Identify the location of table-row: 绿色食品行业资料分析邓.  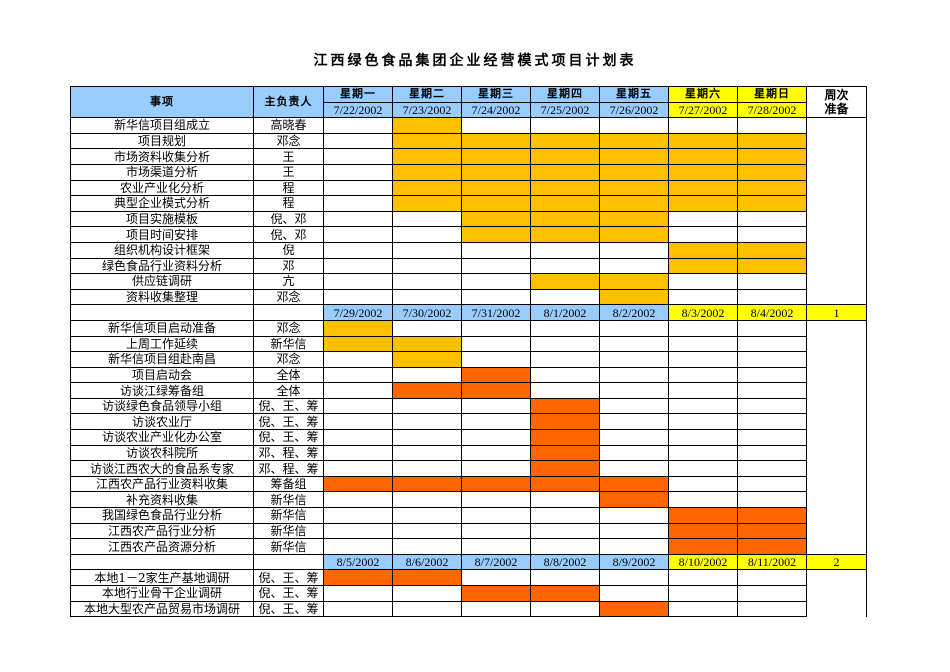
(468, 266).